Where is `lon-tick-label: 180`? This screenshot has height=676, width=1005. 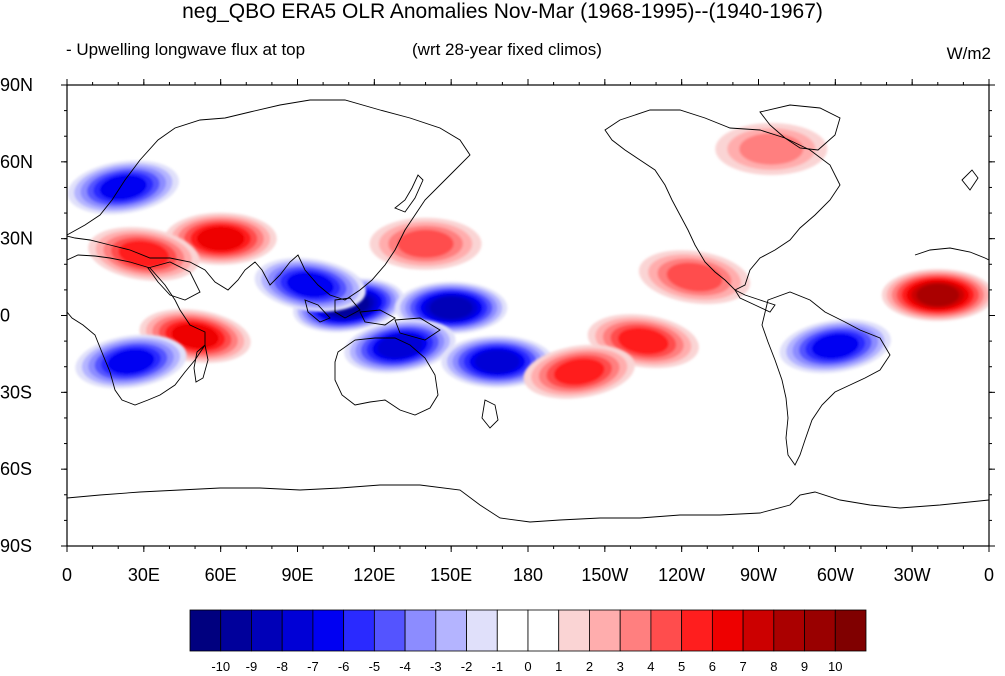 lon-tick-label: 180 is located at coordinates (528, 575).